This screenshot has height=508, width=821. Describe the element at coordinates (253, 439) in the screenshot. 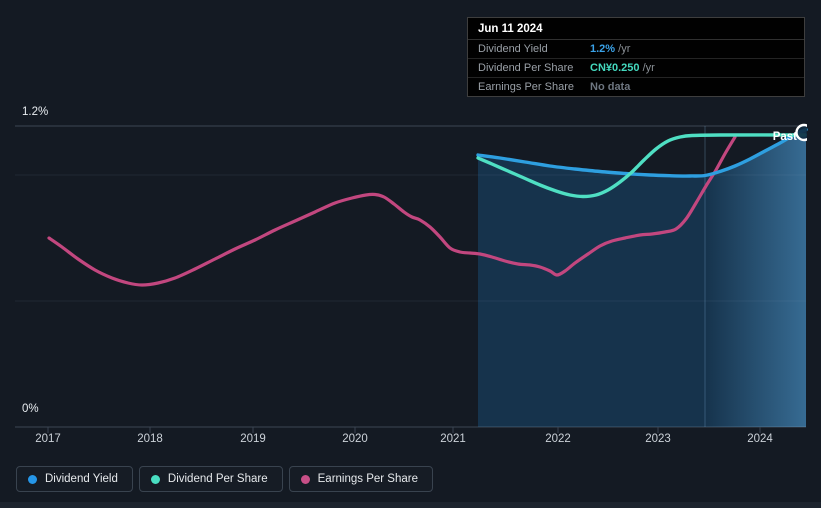

I see `x-axis-label-2019: 2019` at that location.